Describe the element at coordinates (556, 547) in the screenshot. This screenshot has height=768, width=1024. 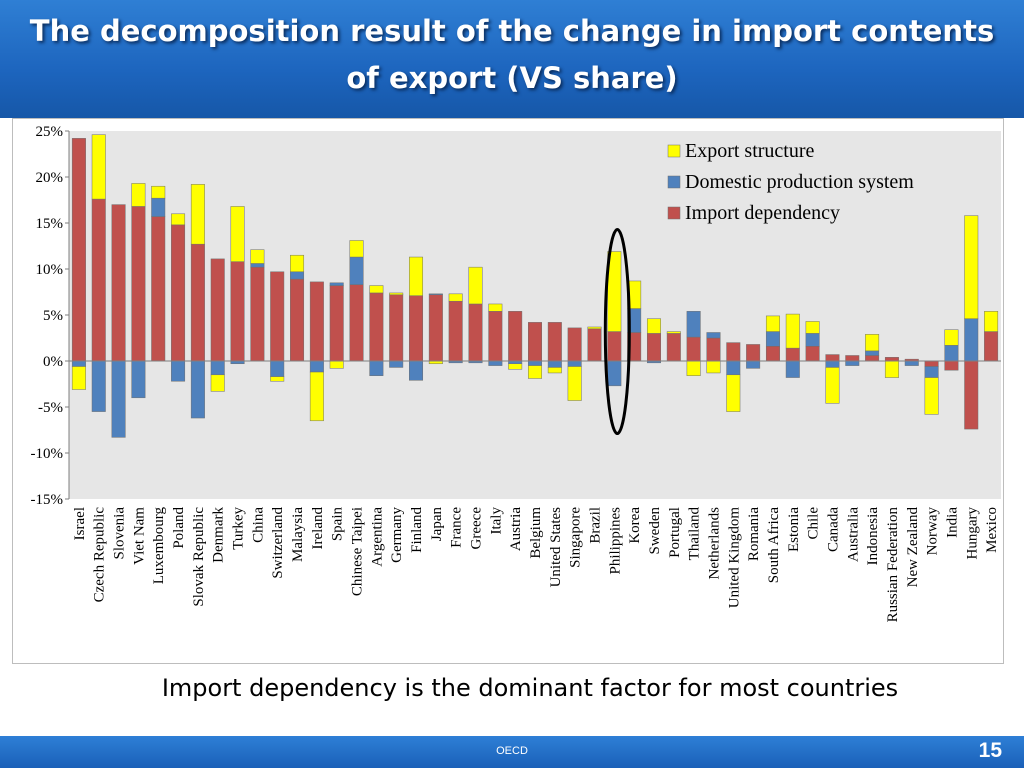
I see `x-tick-label: United States` at that location.